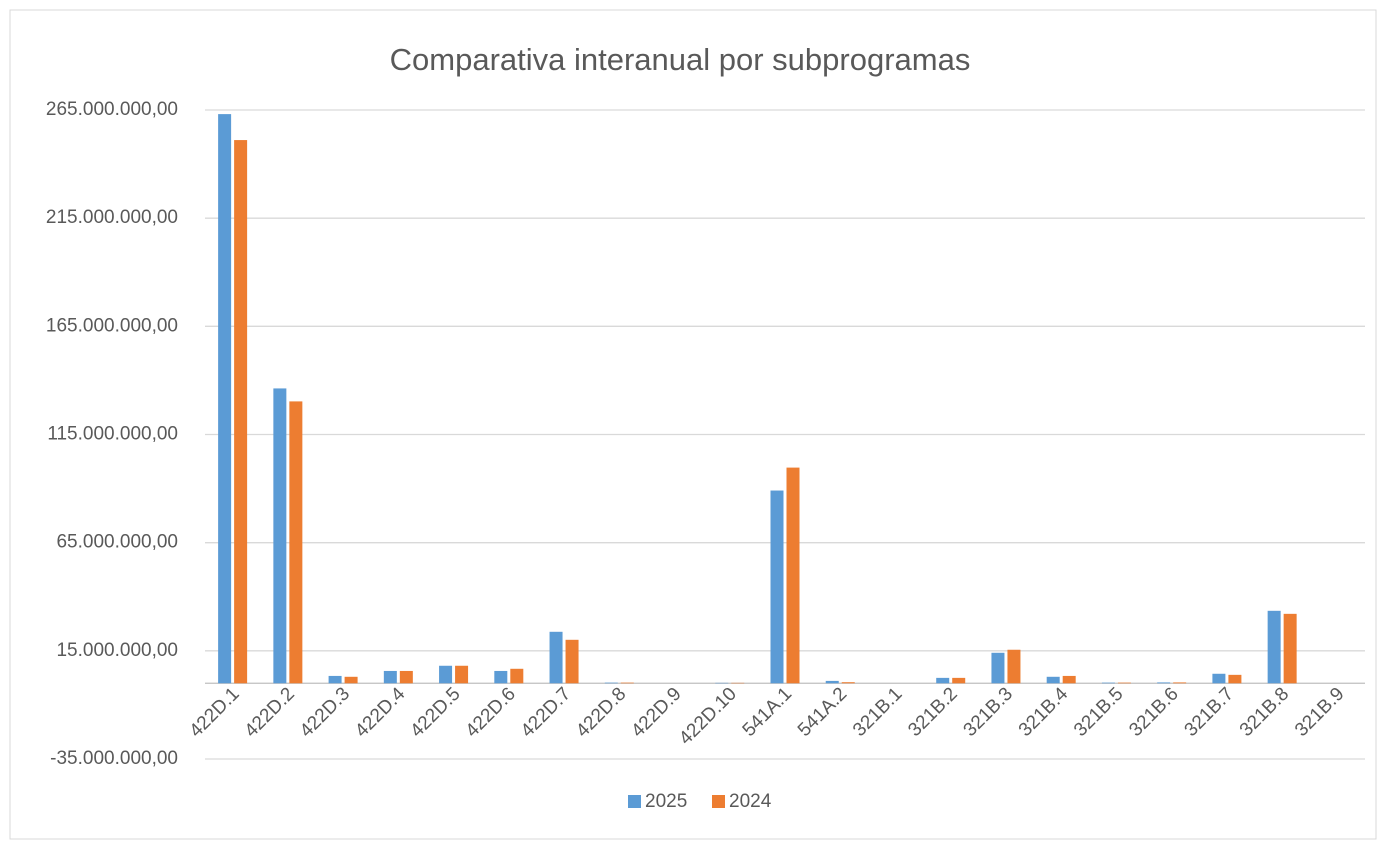 The width and height of the screenshot is (1378, 841). What do you see at coordinates (114, 758) in the screenshot?
I see `y-tick-label: -35.000.000,00` at bounding box center [114, 758].